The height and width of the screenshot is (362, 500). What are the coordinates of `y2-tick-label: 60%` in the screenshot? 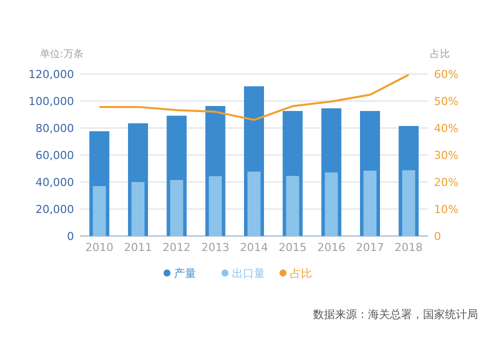 It's located at (446, 74).